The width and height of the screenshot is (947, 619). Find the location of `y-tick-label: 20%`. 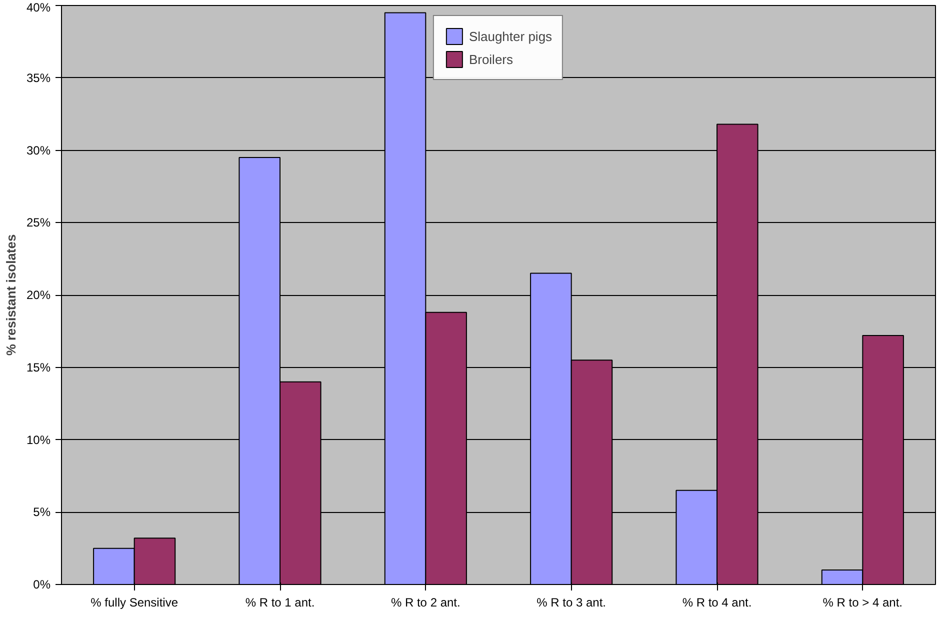

y-tick-label: 20% is located at coordinates (38, 295).